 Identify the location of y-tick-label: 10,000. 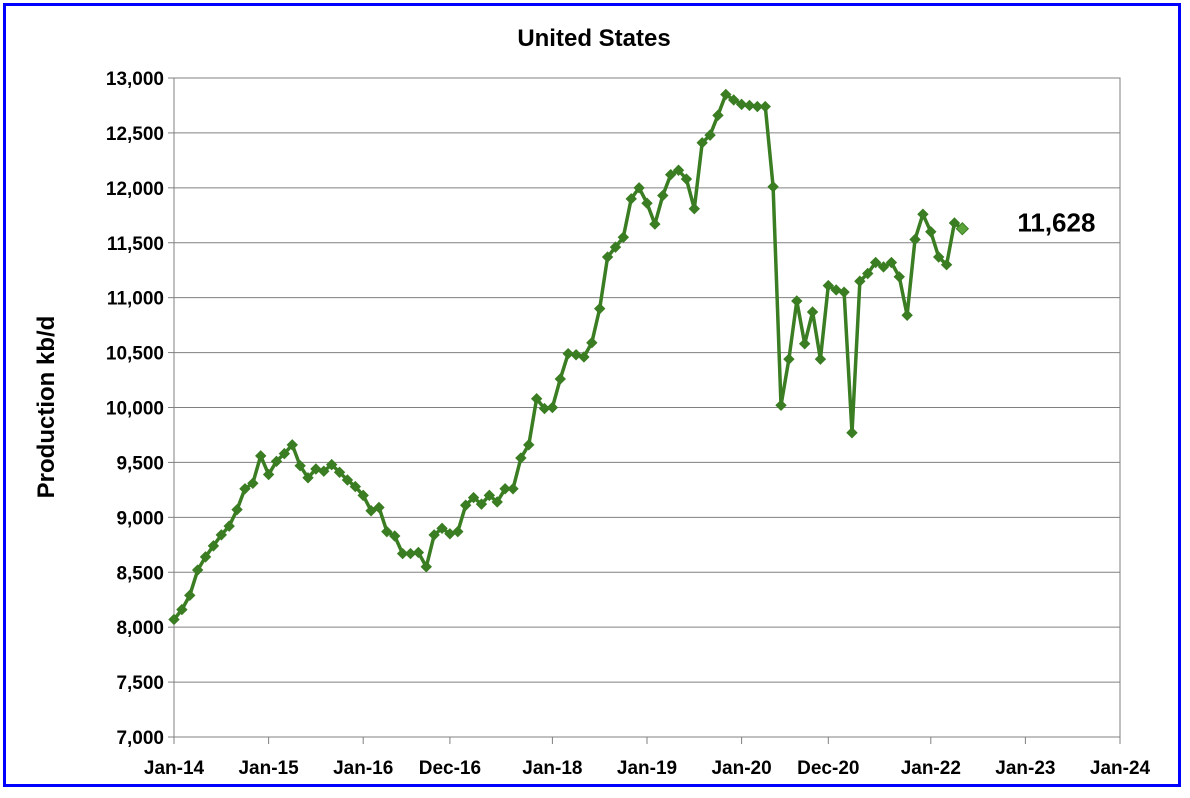
(135, 409).